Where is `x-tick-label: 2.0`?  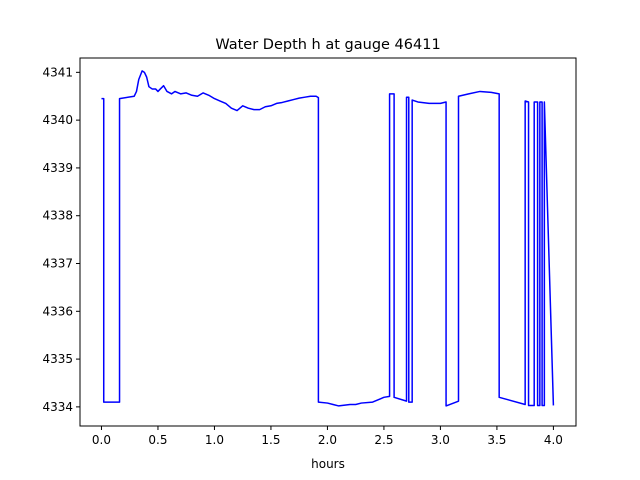
x-tick-label: 2.0 is located at coordinates (327, 440).